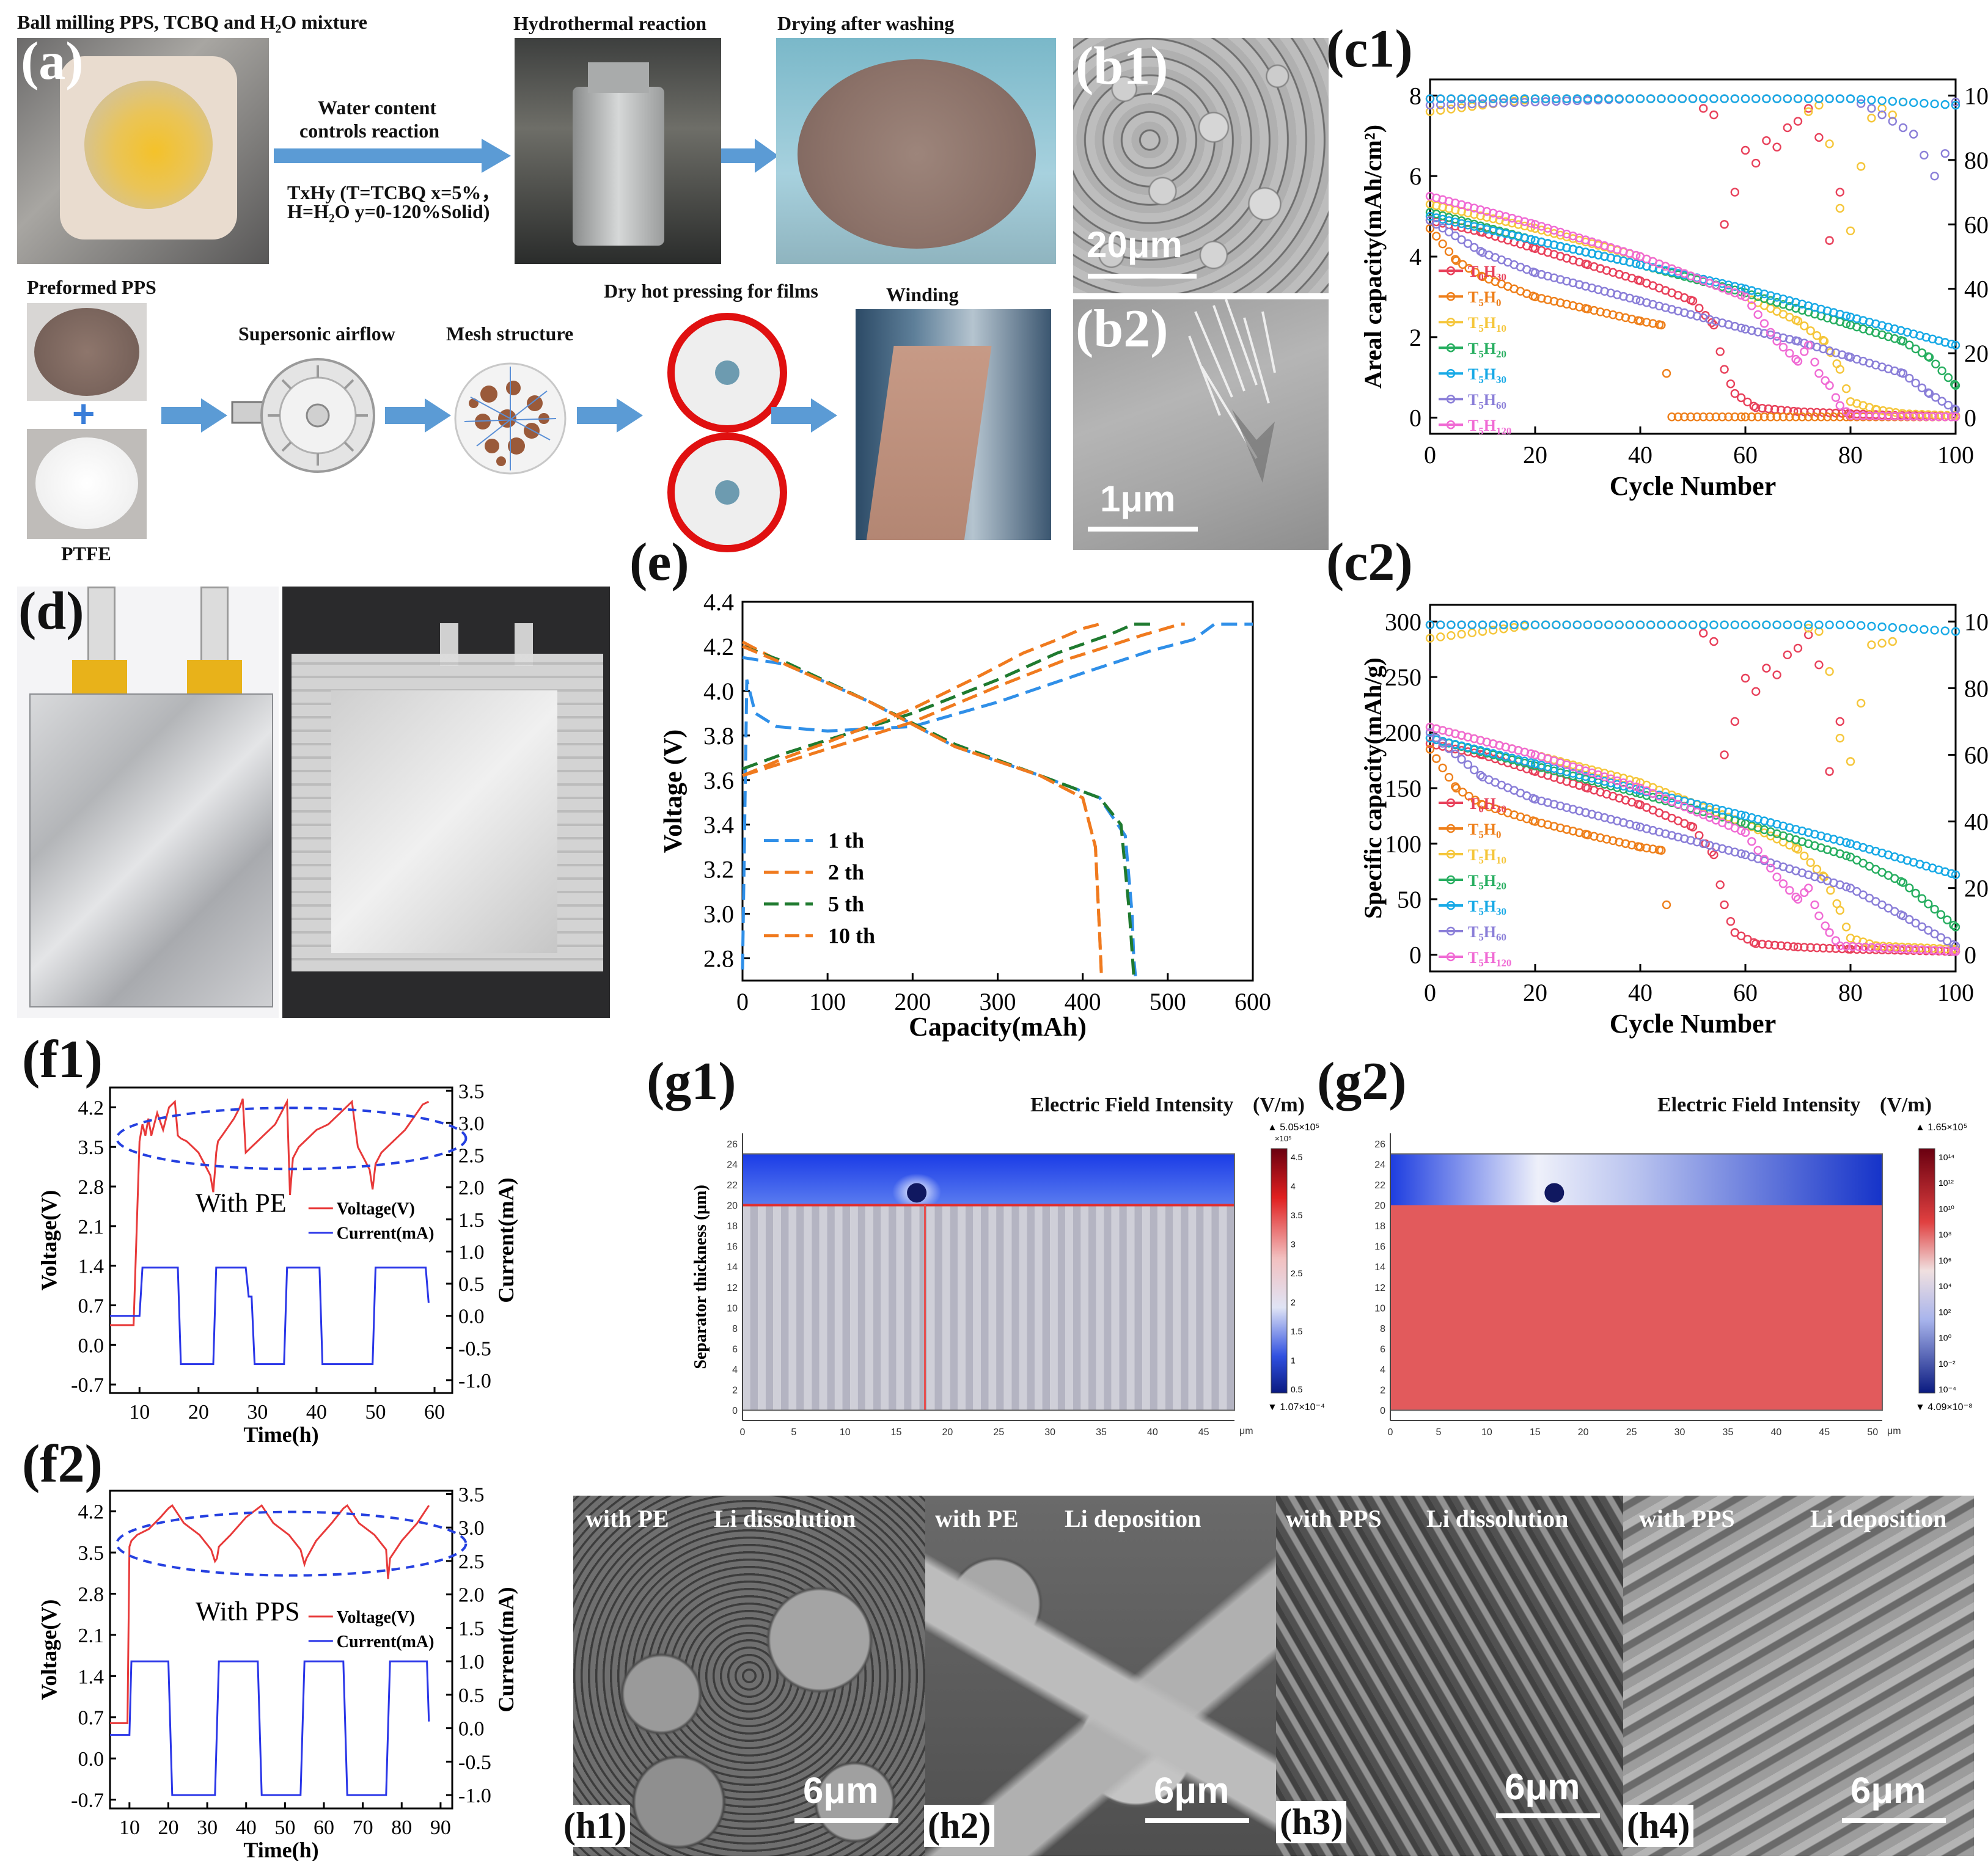  I want to click on x-tick-label: 600, so click(1252, 1001).